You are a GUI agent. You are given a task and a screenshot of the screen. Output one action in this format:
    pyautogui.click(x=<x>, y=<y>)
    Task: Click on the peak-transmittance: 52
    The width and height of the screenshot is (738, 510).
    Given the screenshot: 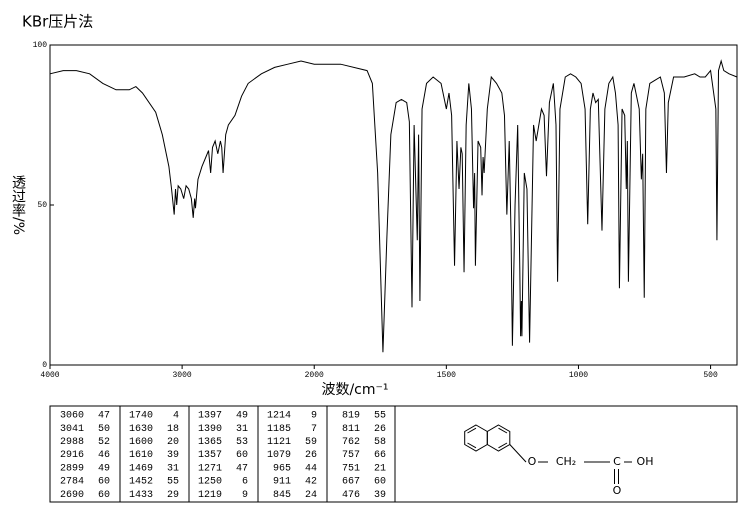 What is the action you would take?
    pyautogui.click(x=104, y=442)
    